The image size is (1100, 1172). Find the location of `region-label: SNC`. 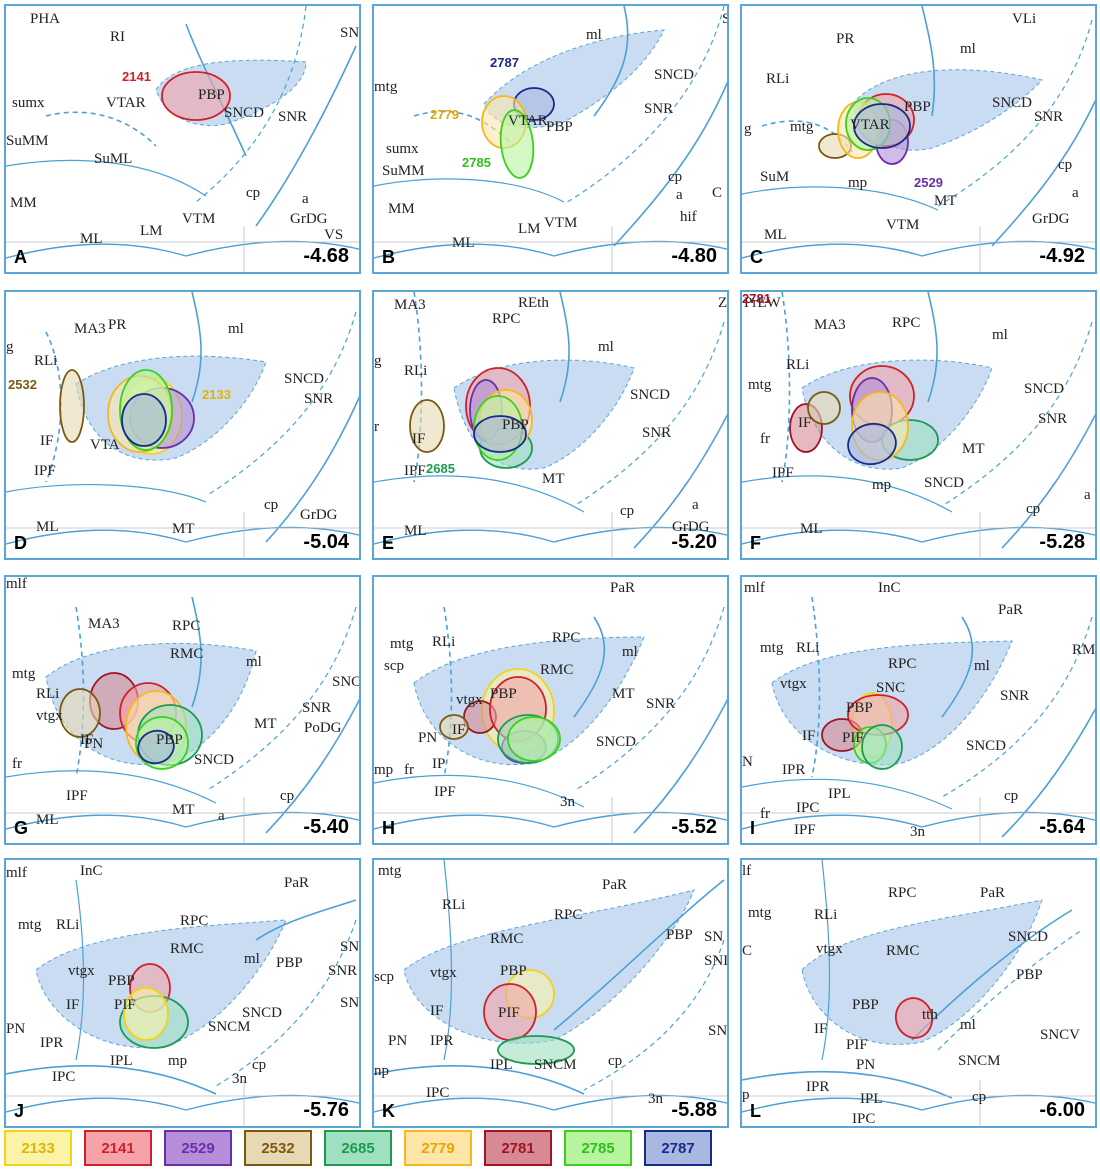

region-label: SNC is located at coordinates (350, 1003).